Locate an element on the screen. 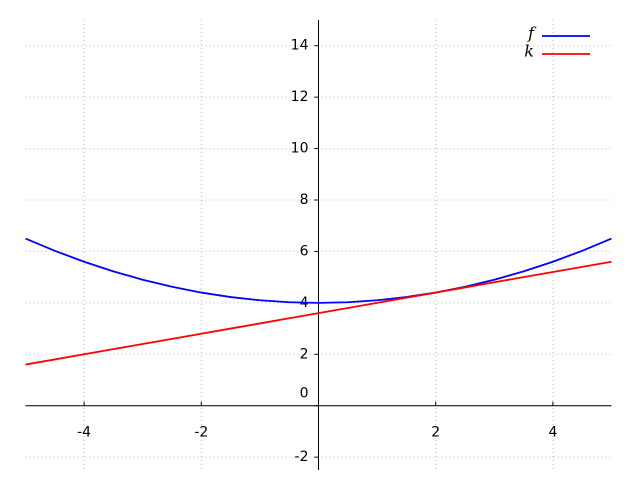 Image resolution: width=640 pixels, height=480 pixels. x-tick-label: -2 is located at coordinates (201, 433).